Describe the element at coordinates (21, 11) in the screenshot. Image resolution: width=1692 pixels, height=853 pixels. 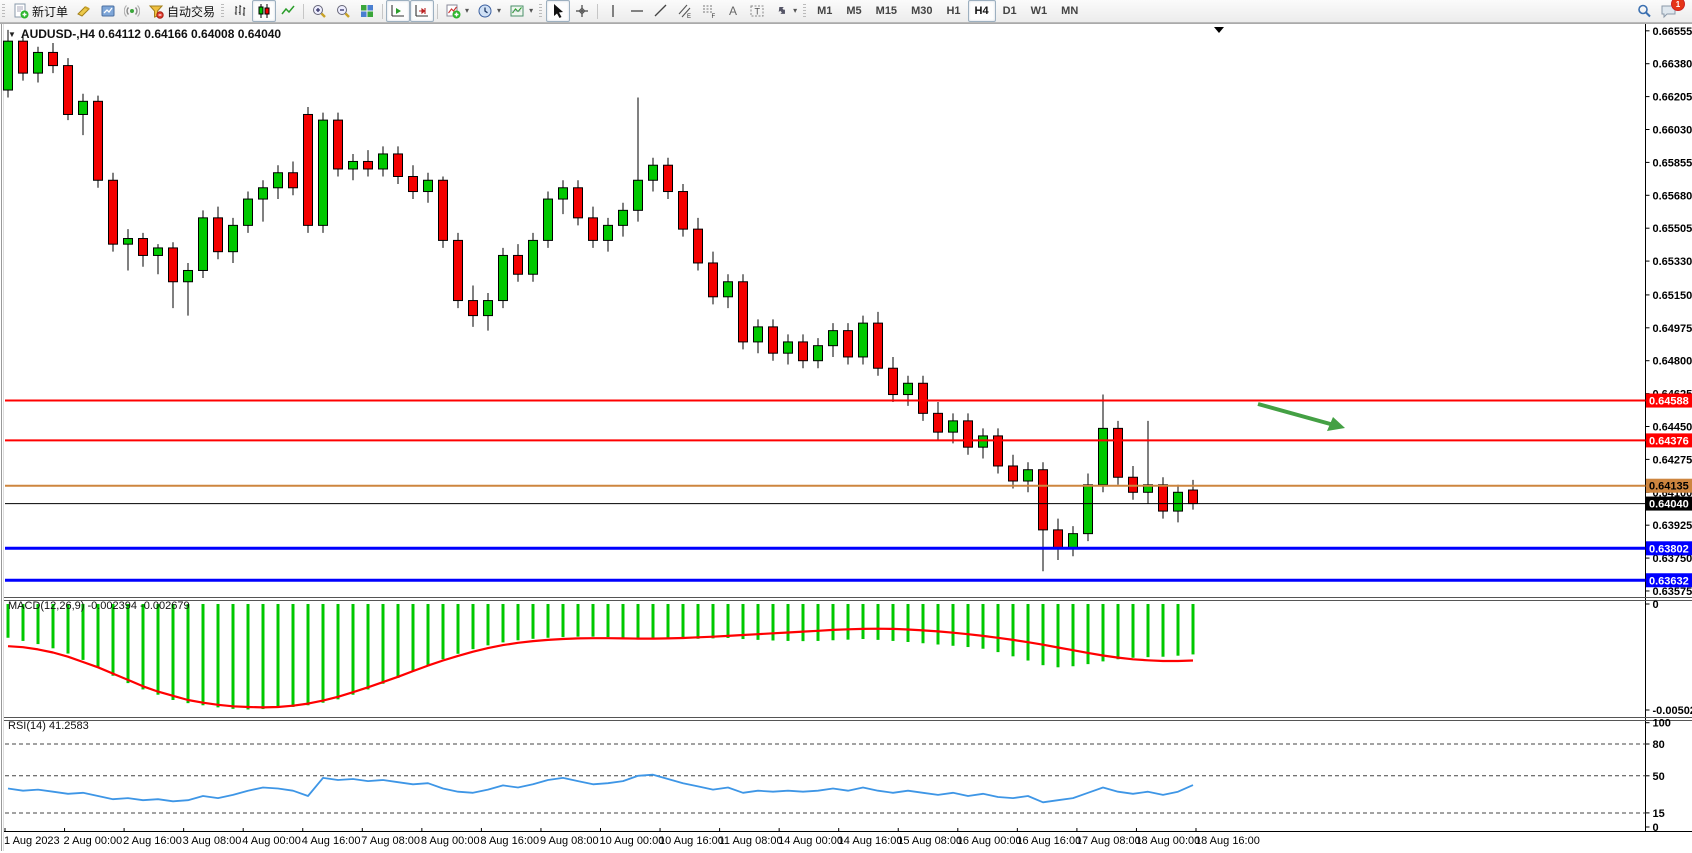
I see `new-order-icon` at that location.